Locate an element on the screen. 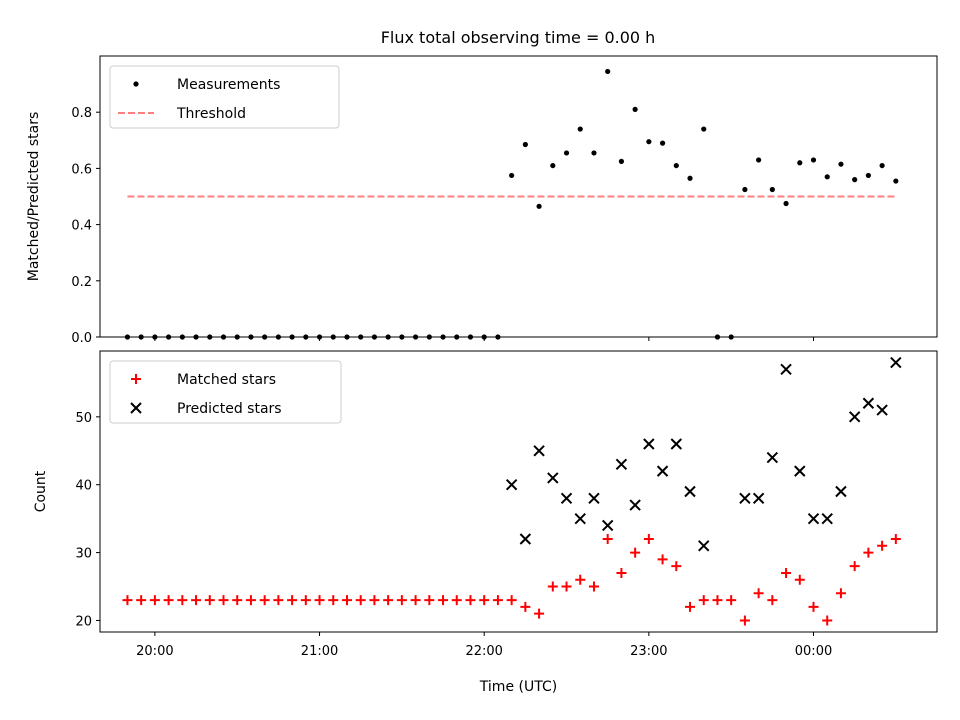 The image size is (960, 720). y-tick-label: 40 is located at coordinates (83, 486).